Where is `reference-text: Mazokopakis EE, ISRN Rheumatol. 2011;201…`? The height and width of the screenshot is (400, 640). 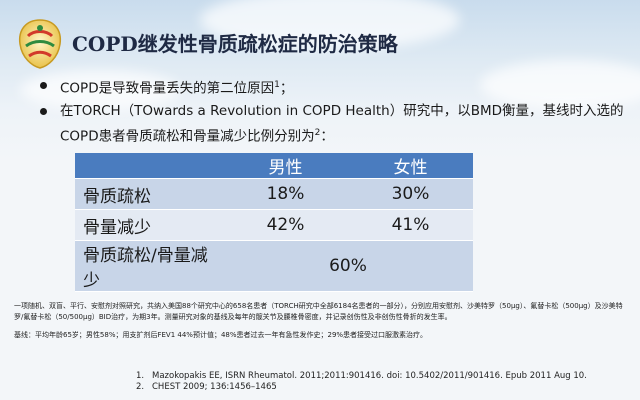
reference-text: Mazokopakis EE, ISRN Rheumatol. 2011;201… is located at coordinates (369, 376).